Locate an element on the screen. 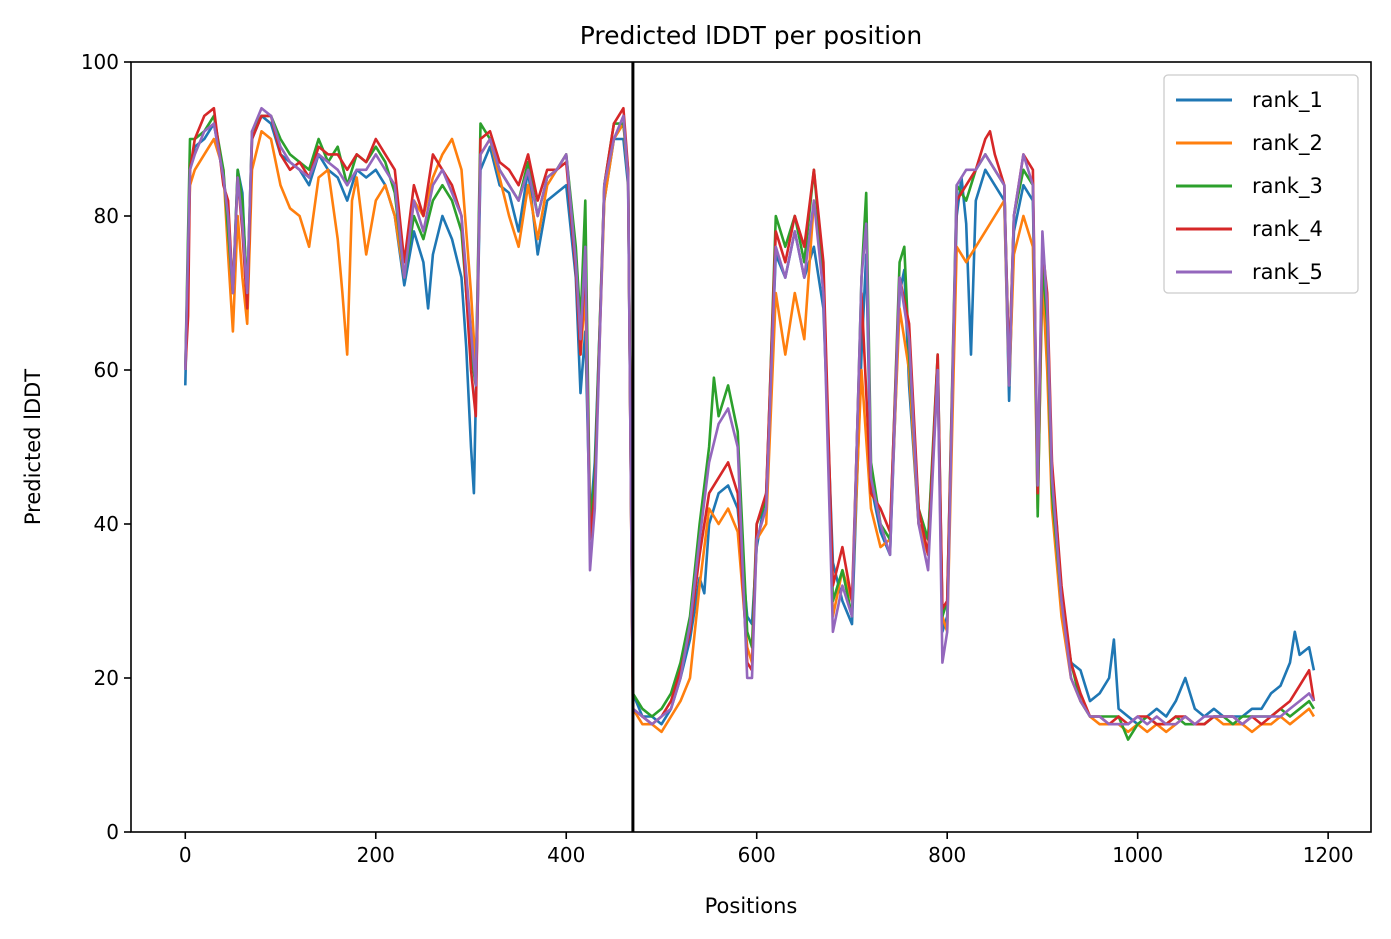 The width and height of the screenshot is (1391, 939). y-tick-label: 20 is located at coordinates (106, 678).